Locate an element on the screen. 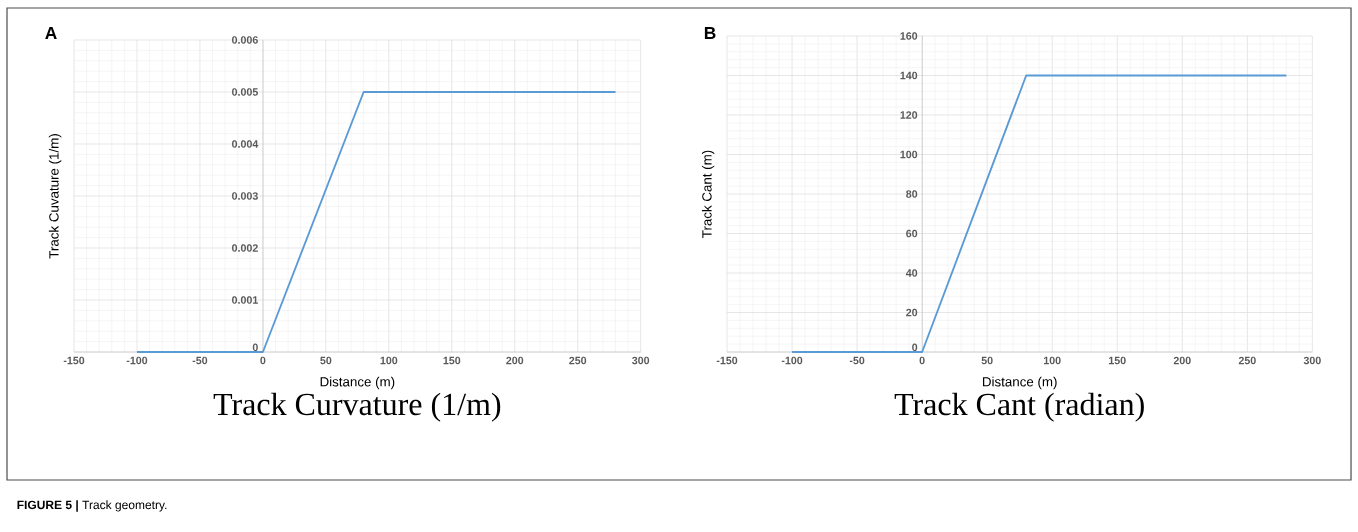 This screenshot has height=532, width=1358. y-tick-label: 100 is located at coordinates (909, 154).